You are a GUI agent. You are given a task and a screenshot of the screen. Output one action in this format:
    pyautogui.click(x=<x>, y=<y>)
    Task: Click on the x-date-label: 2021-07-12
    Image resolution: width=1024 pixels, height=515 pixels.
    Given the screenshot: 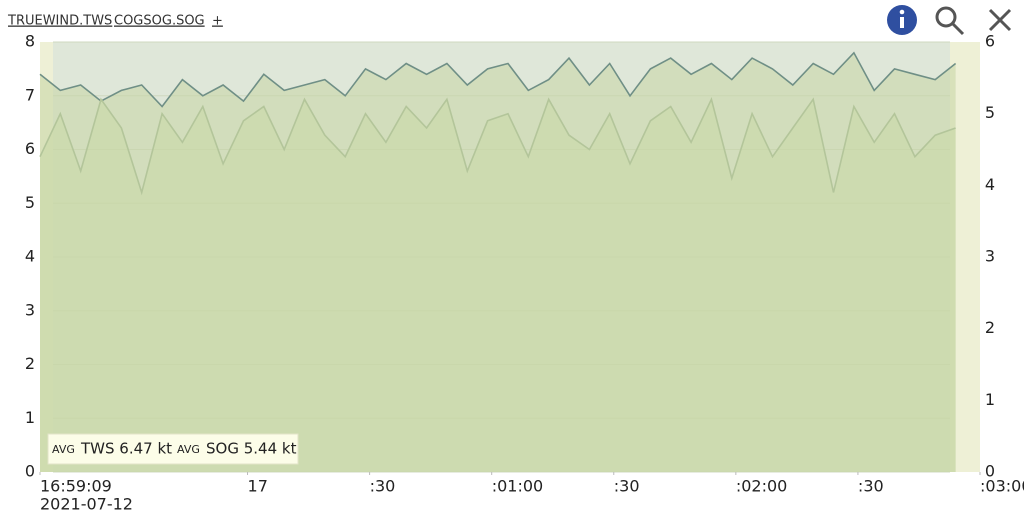 What is the action you would take?
    pyautogui.click(x=86, y=504)
    